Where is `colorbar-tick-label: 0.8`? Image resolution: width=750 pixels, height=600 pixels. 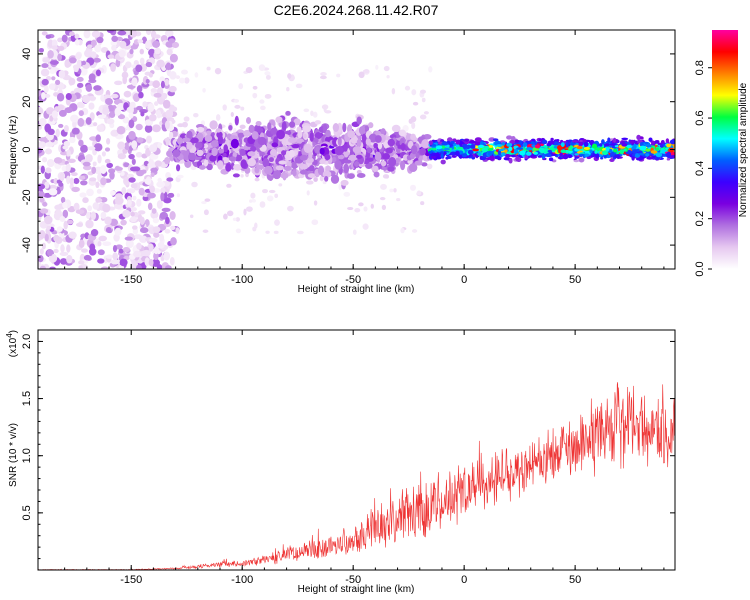
colorbar-tick-label: 0.8 is located at coordinates (700, 67).